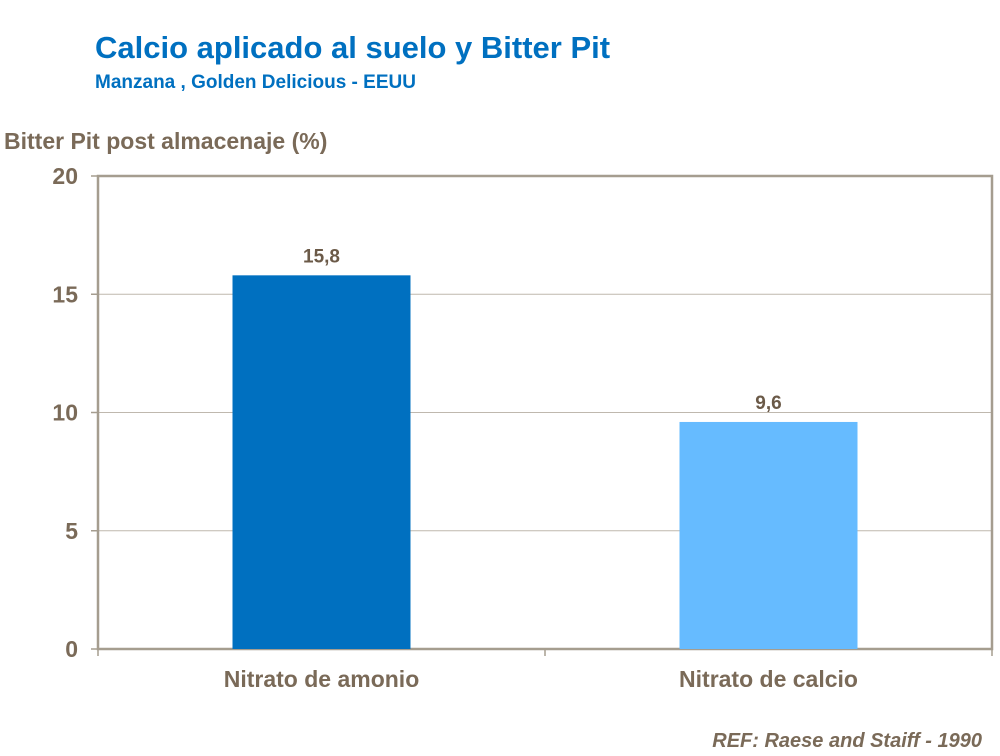 The image size is (1000, 756). I want to click on x-category-label: Nitrato de amonio, so click(322, 679).